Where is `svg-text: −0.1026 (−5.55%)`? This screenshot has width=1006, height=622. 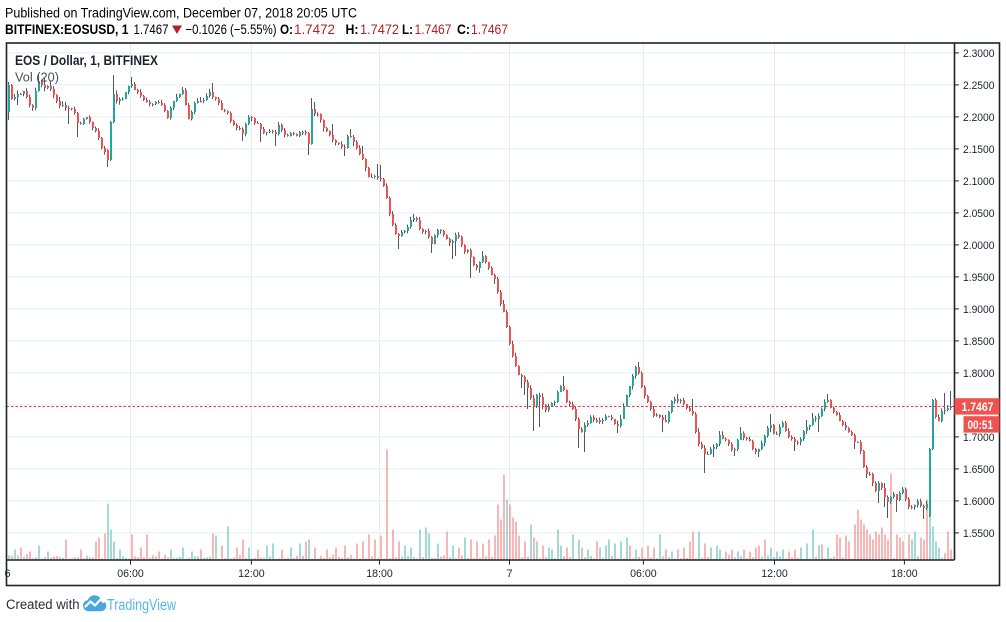 svg-text: −0.1026 (−5.55%) is located at coordinates (231, 29).